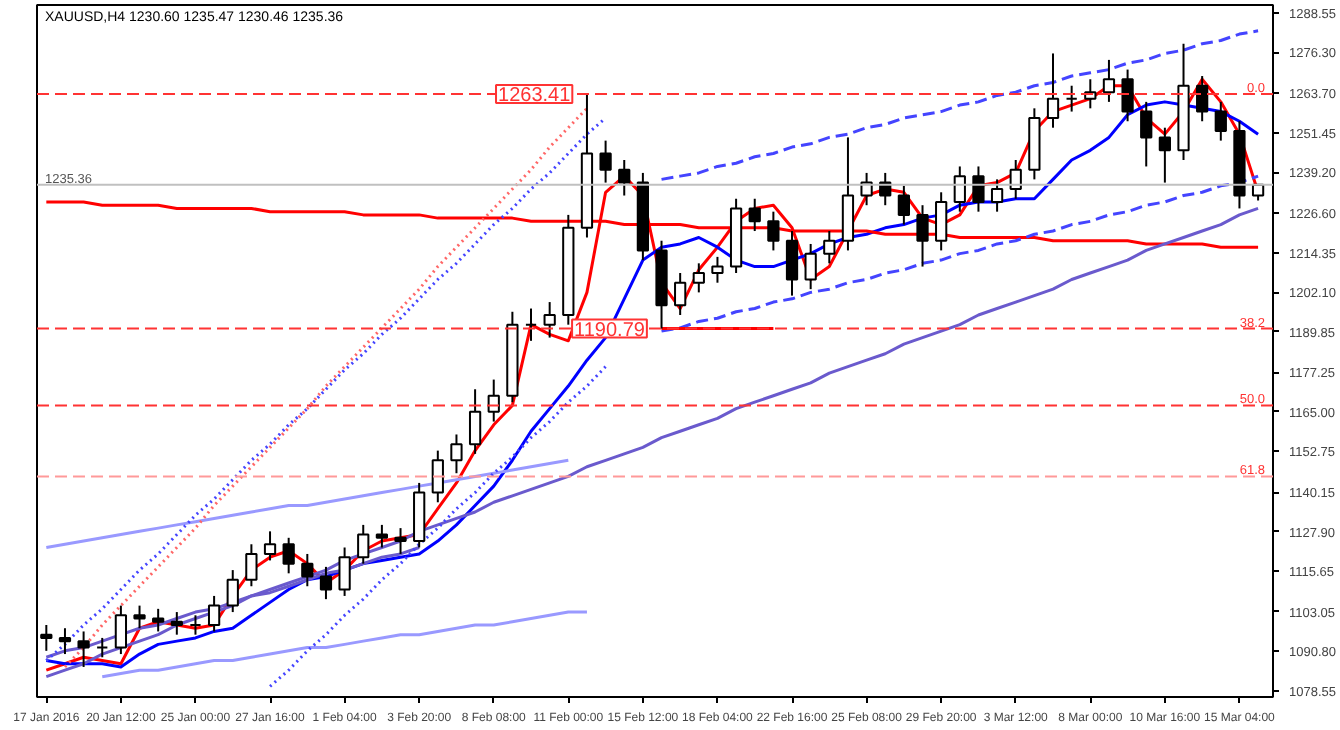 Image resolution: width=1340 pixels, height=730 pixels. Describe the element at coordinates (610, 330) in the screenshot. I see `annotation: 1190.79` at that location.